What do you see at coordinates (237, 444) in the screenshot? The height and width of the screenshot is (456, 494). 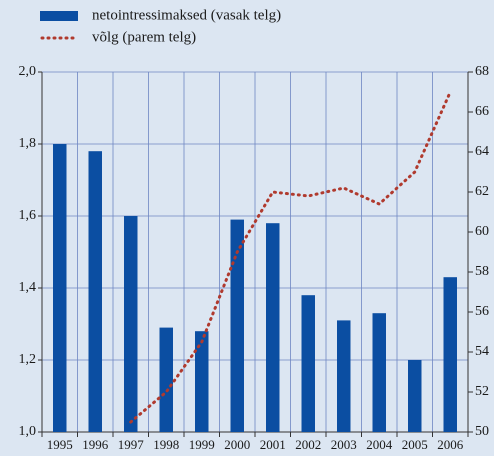 I see `x-tick-label: 2000` at bounding box center [237, 444].